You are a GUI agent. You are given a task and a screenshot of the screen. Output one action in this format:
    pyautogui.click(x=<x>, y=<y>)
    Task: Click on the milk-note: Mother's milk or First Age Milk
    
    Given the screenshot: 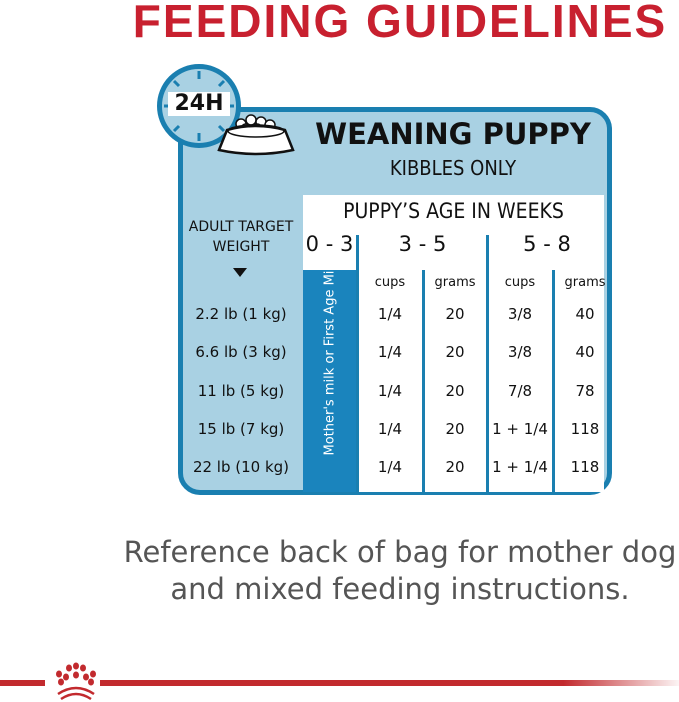 What is the action you would take?
    pyautogui.click(x=330, y=357)
    